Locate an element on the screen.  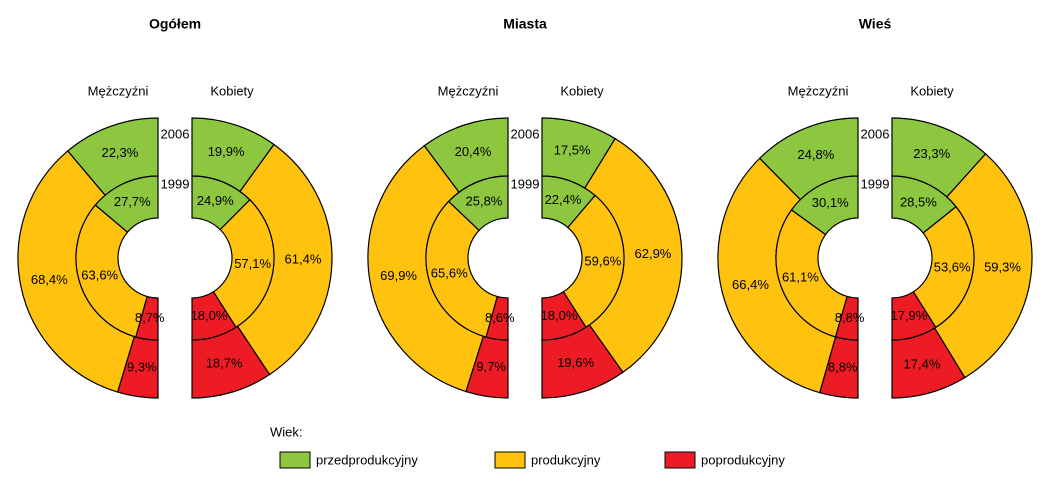
value-label: 17,9% is located at coordinates (908, 315).